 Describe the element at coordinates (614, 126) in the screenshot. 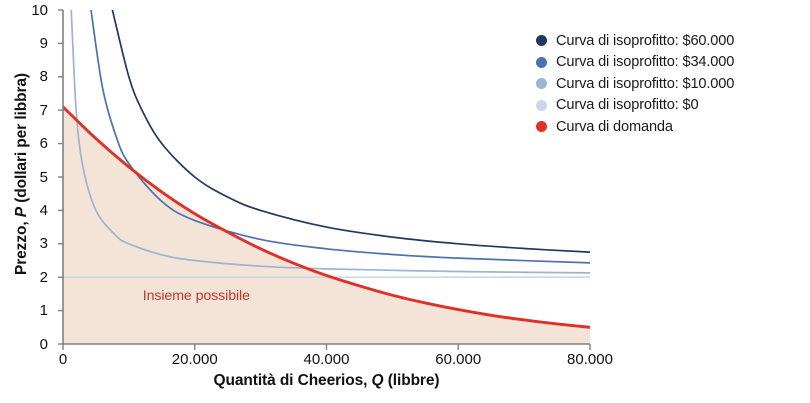

I see `legend-label: Curva di domanda` at that location.